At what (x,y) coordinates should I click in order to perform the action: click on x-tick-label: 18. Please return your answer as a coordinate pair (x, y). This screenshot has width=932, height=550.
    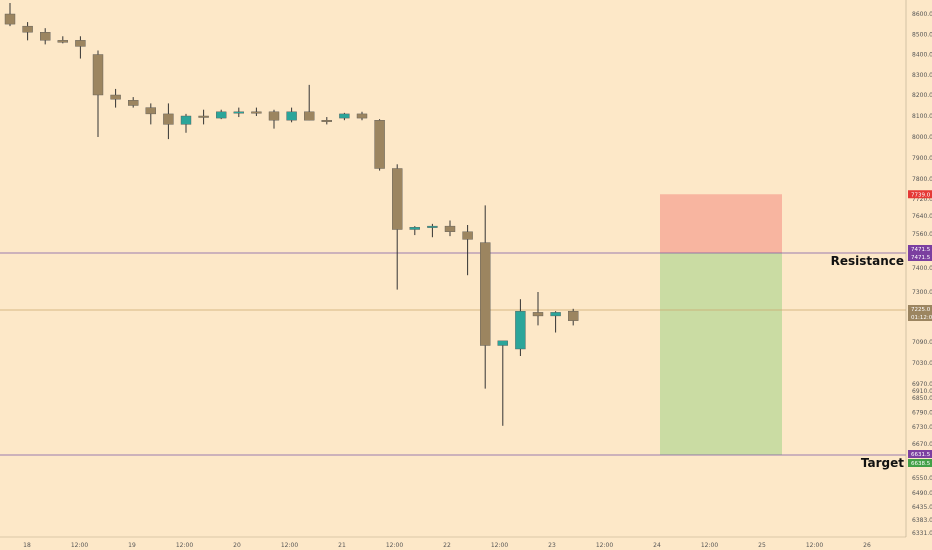
    Looking at the image, I should click on (27, 545).